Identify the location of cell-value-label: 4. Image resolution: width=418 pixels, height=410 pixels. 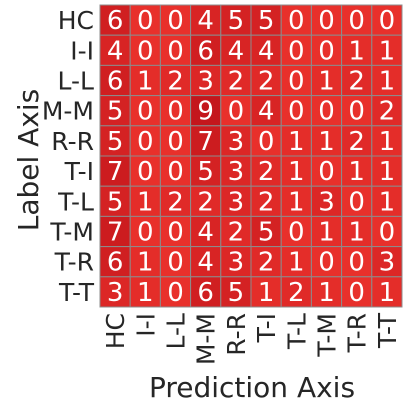
(266, 51).